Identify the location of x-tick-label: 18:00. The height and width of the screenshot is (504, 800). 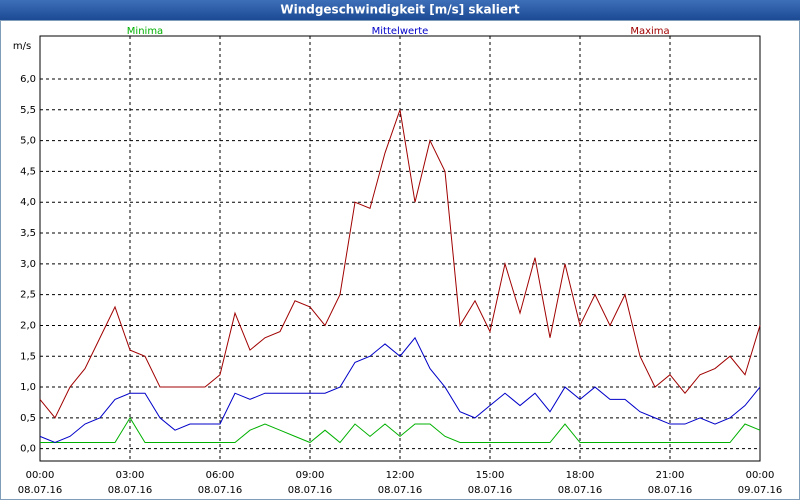
(580, 475).